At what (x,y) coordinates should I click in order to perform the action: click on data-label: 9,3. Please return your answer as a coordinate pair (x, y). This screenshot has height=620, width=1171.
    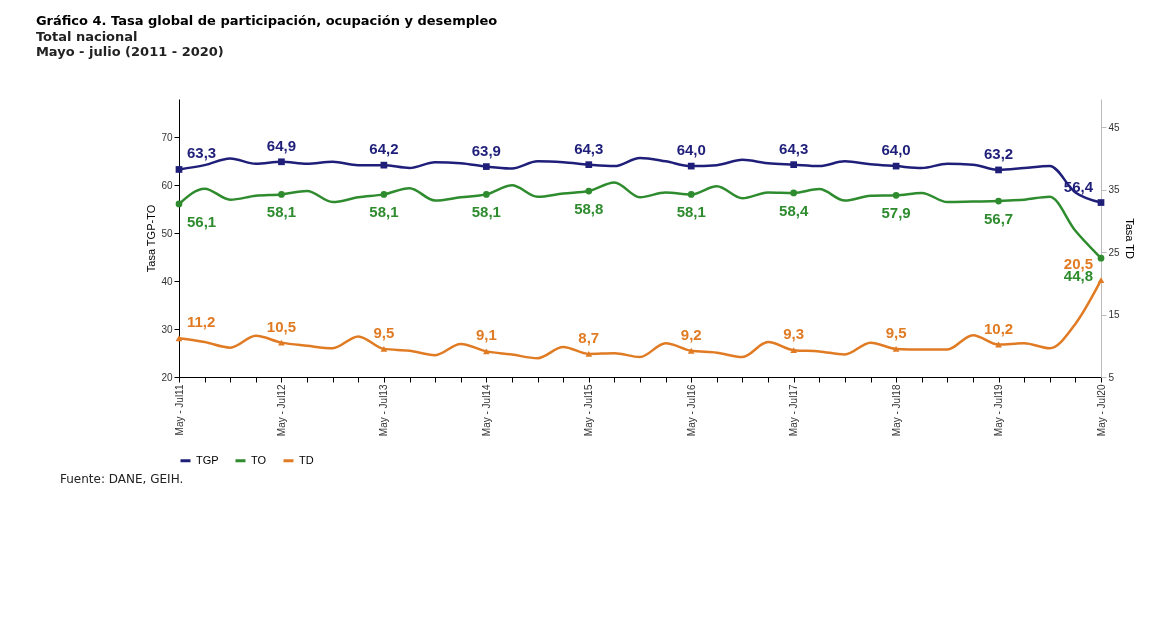
    Looking at the image, I should click on (794, 334).